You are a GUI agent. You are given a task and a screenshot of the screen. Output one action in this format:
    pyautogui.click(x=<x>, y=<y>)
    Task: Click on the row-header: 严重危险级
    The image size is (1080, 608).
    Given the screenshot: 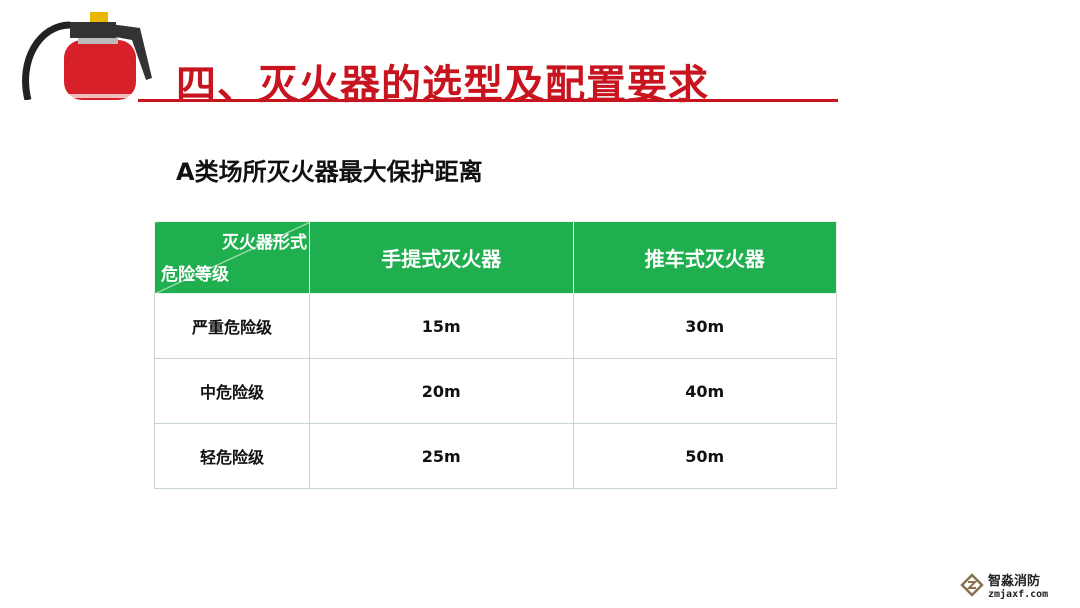 What is the action you would take?
    pyautogui.click(x=232, y=326)
    